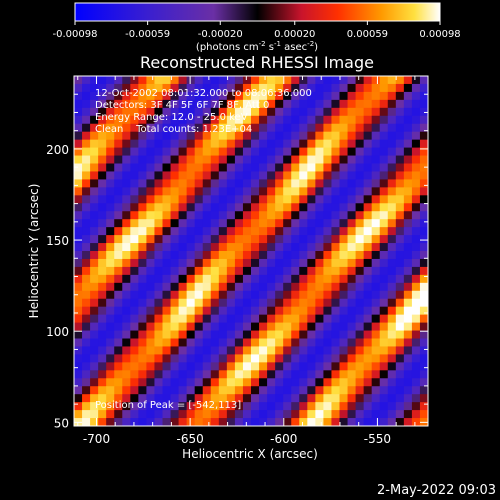 The image size is (500, 500). What do you see at coordinates (147, 34) in the screenshot?
I see `colorbar-tick-label: -0.00059` at bounding box center [147, 34].